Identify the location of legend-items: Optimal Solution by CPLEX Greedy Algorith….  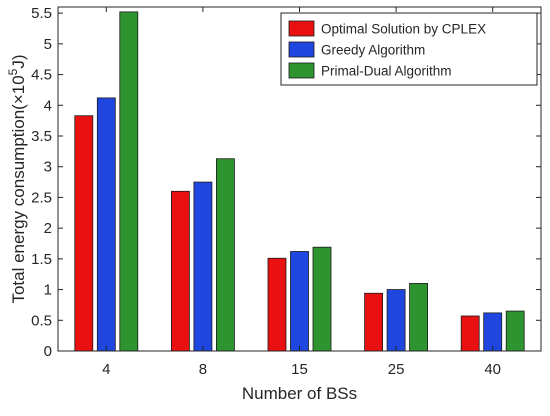
(387, 49).